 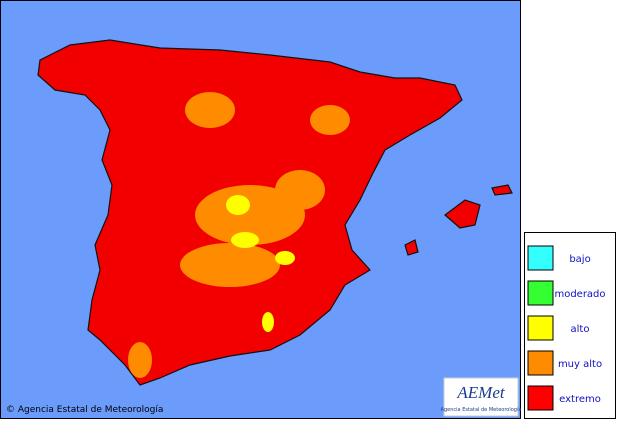 What do you see at coordinates (502, 190) in the screenshot?
I see `menorca` at bounding box center [502, 190].